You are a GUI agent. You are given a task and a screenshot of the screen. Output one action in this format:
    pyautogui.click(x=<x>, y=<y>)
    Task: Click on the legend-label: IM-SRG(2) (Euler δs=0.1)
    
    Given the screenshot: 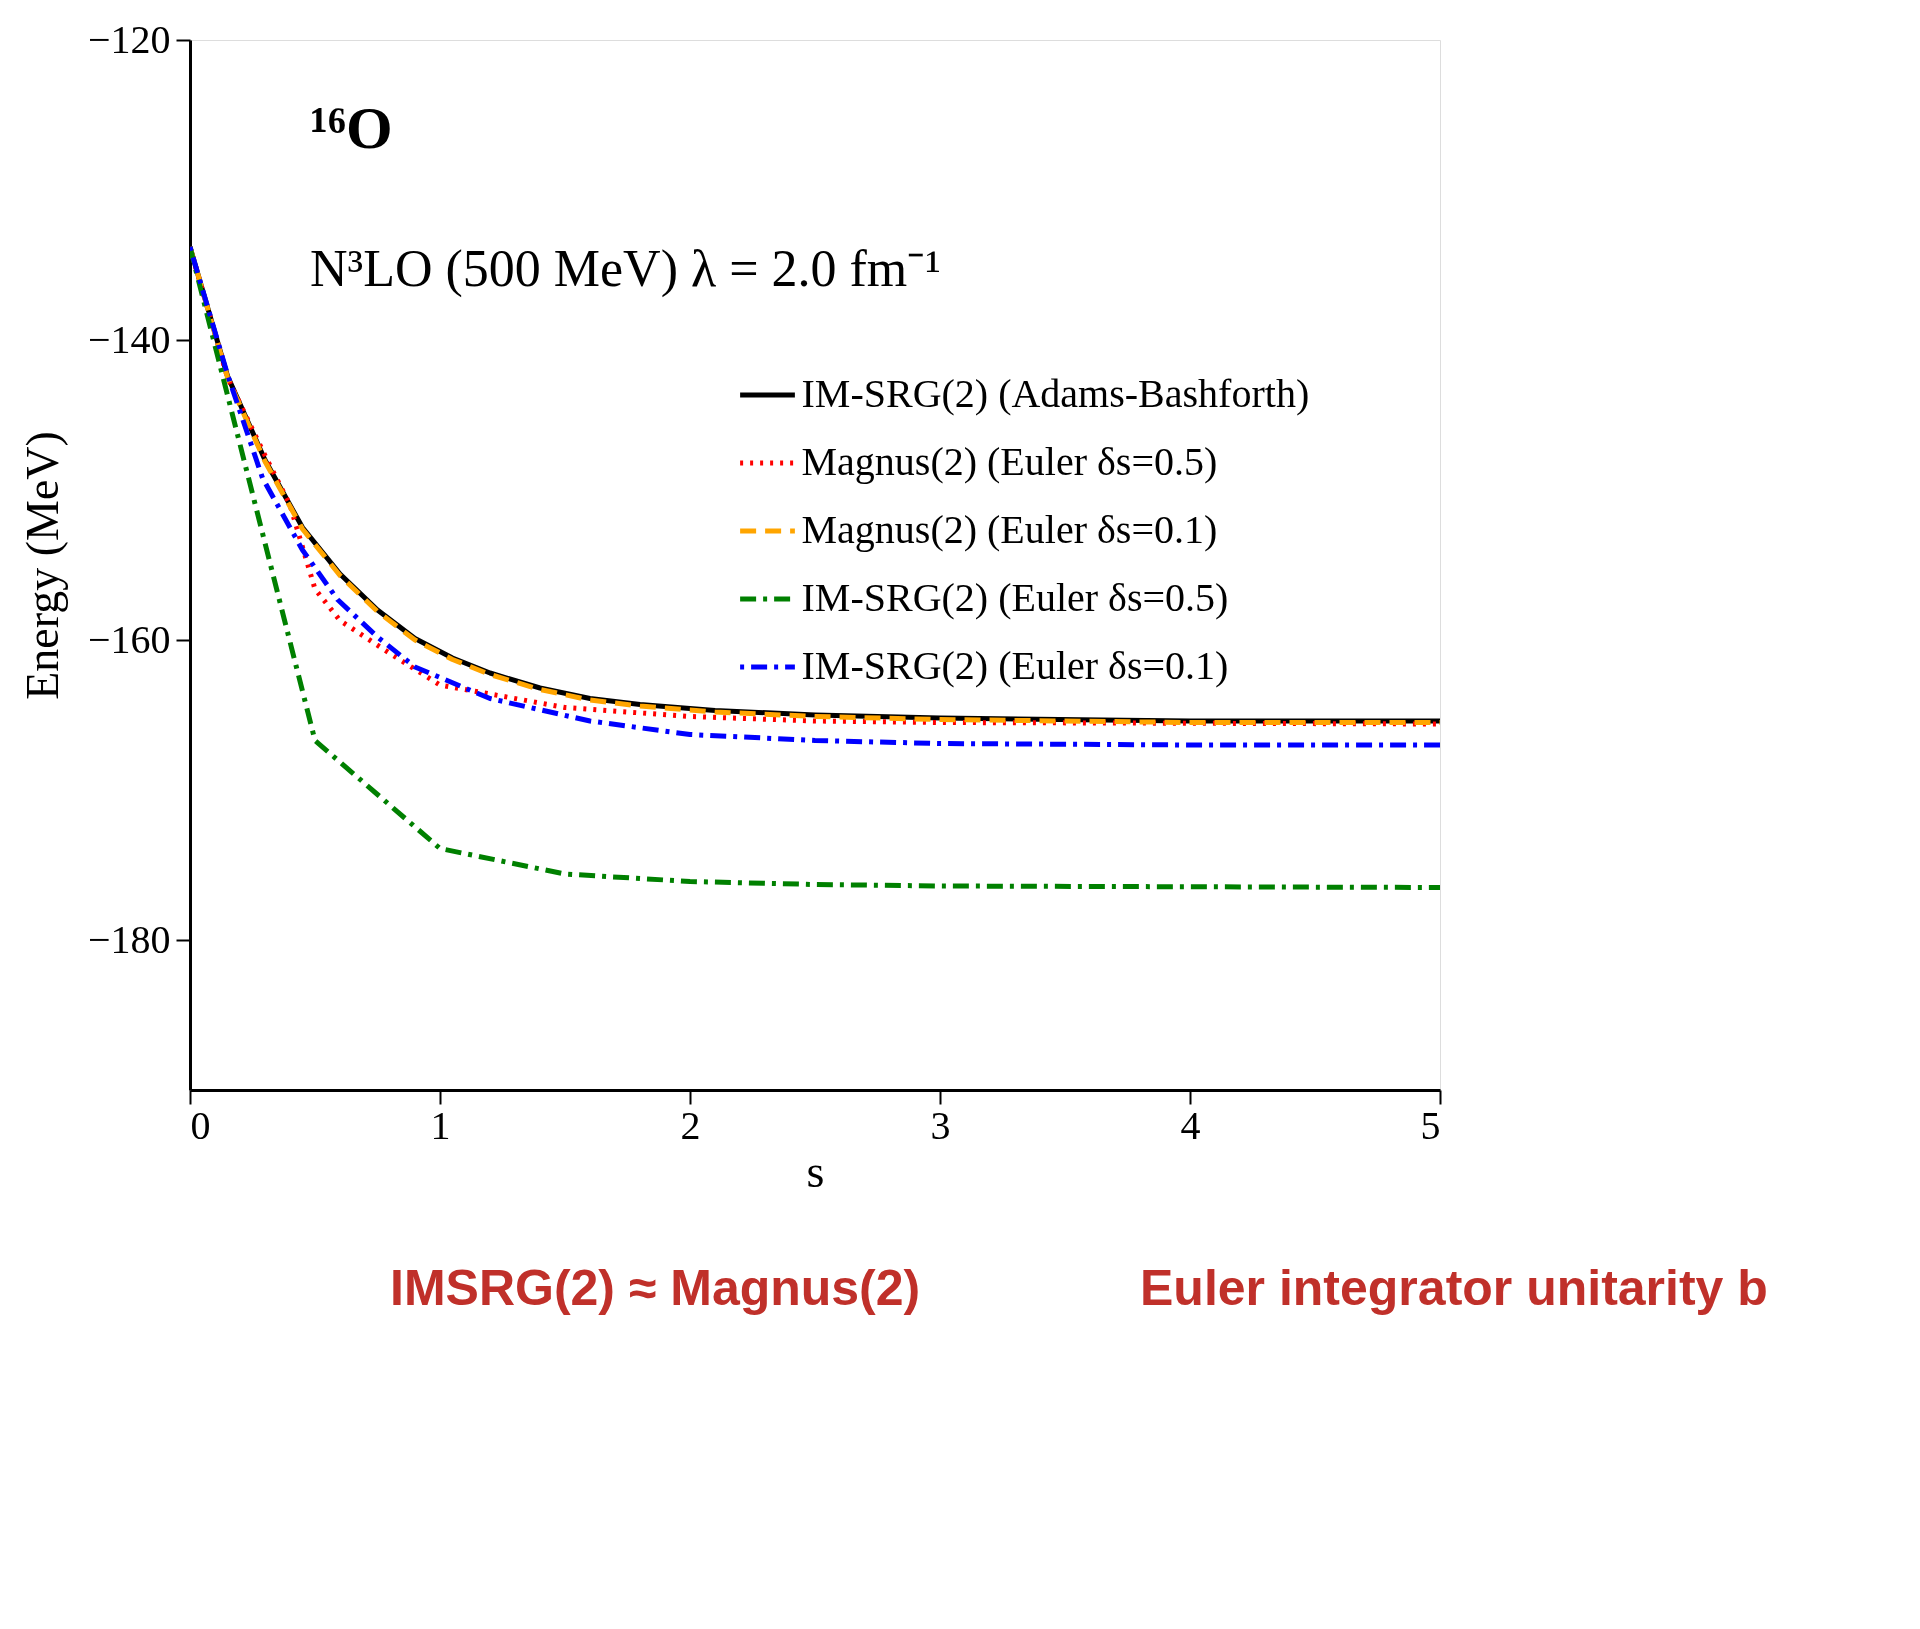 What is the action you would take?
    pyautogui.click(x=1015, y=665)
    